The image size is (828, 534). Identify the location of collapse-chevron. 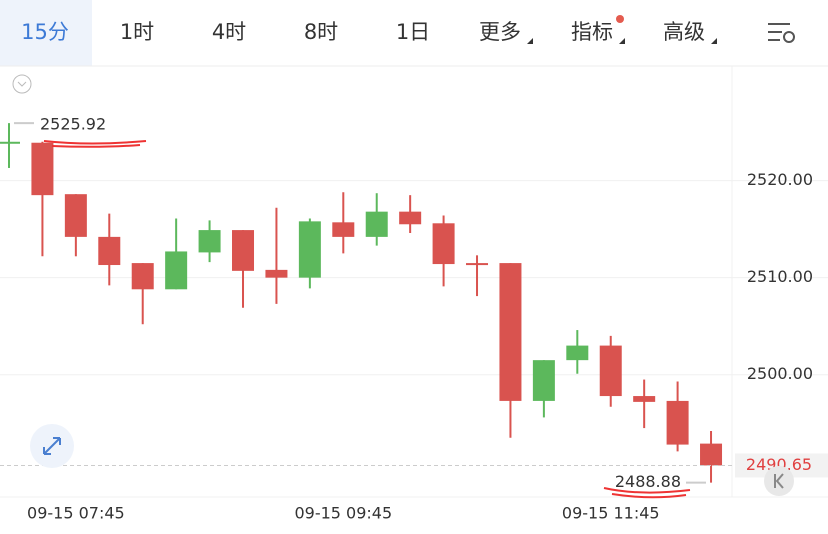
(22, 84).